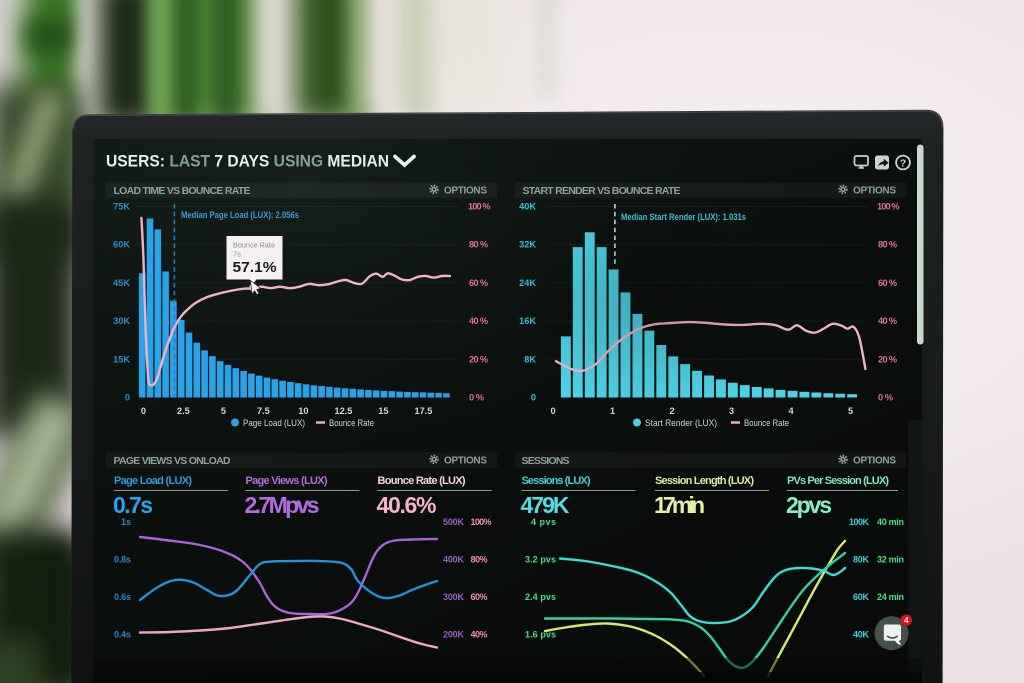 Image resolution: width=1024 pixels, height=683 pixels. I want to click on svg-text: 2.5, so click(183, 411).